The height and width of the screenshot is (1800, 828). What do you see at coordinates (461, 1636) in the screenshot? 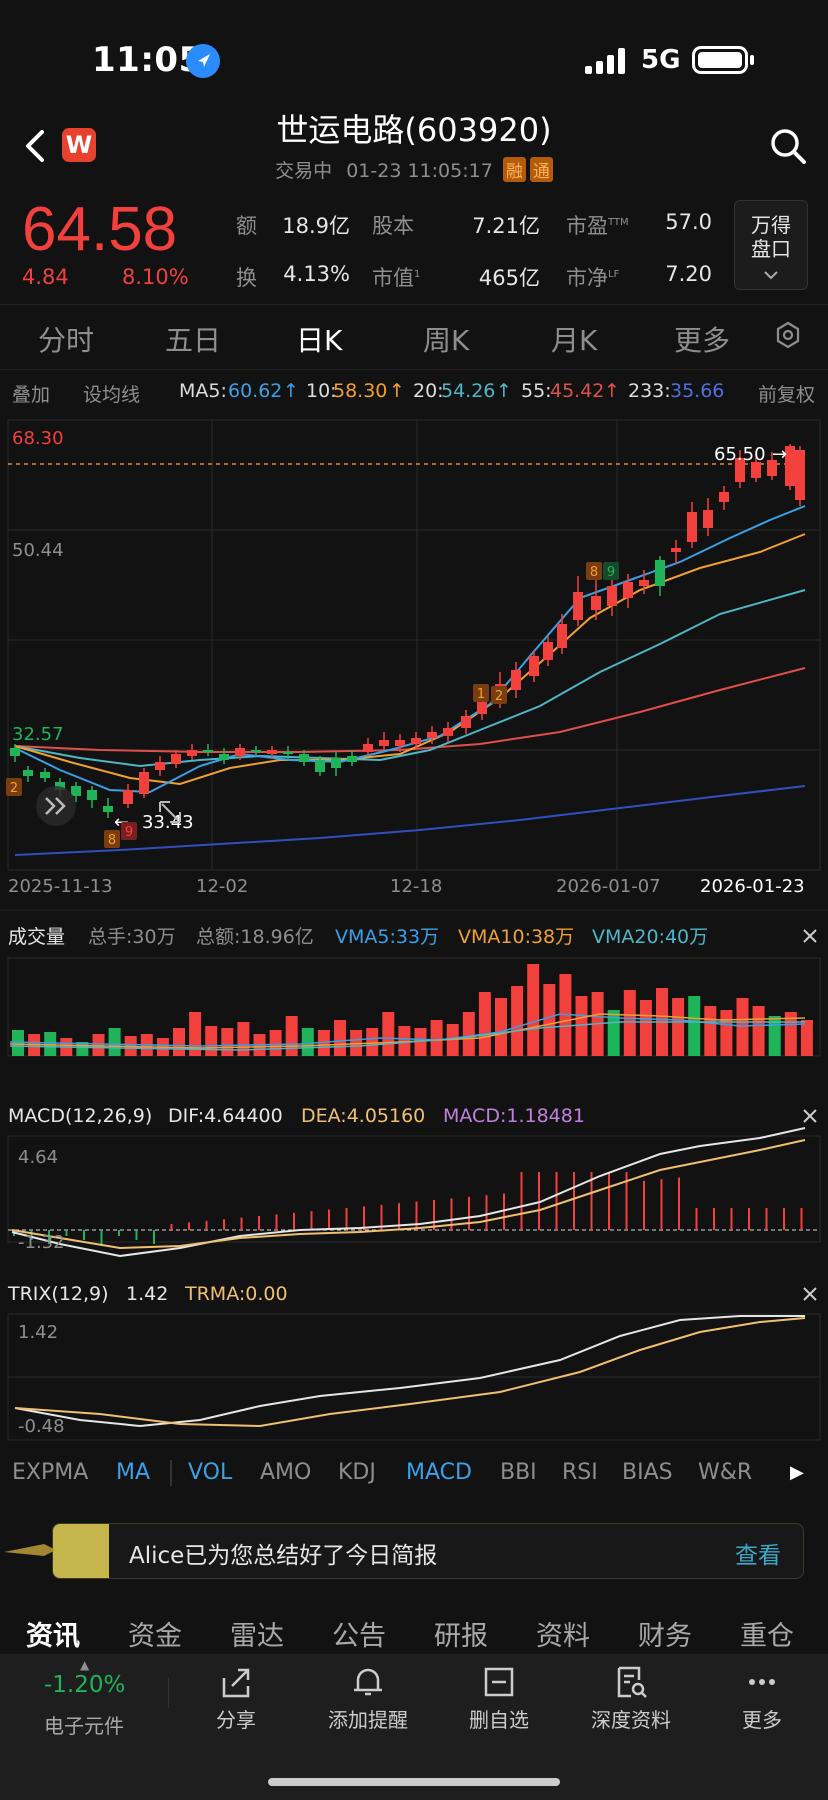
I see `tab-research: 研报` at bounding box center [461, 1636].